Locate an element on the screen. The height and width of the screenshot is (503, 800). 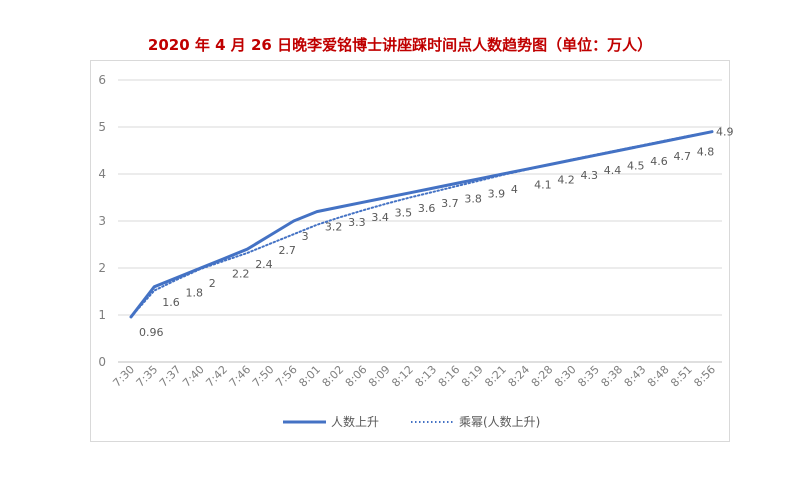
y-tick-label: 6 is located at coordinates (102, 80).